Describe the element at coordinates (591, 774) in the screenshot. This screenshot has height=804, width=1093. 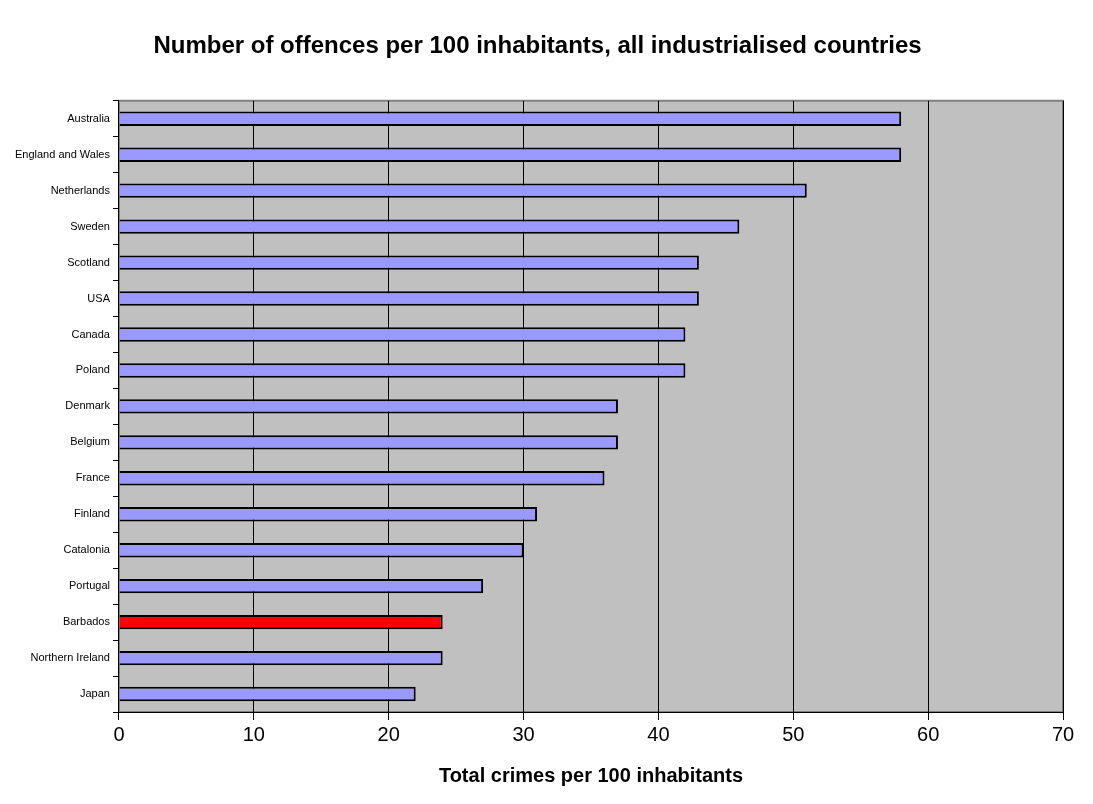
I see `x-axis-title: Total crimes per 100 inhabitants` at that location.